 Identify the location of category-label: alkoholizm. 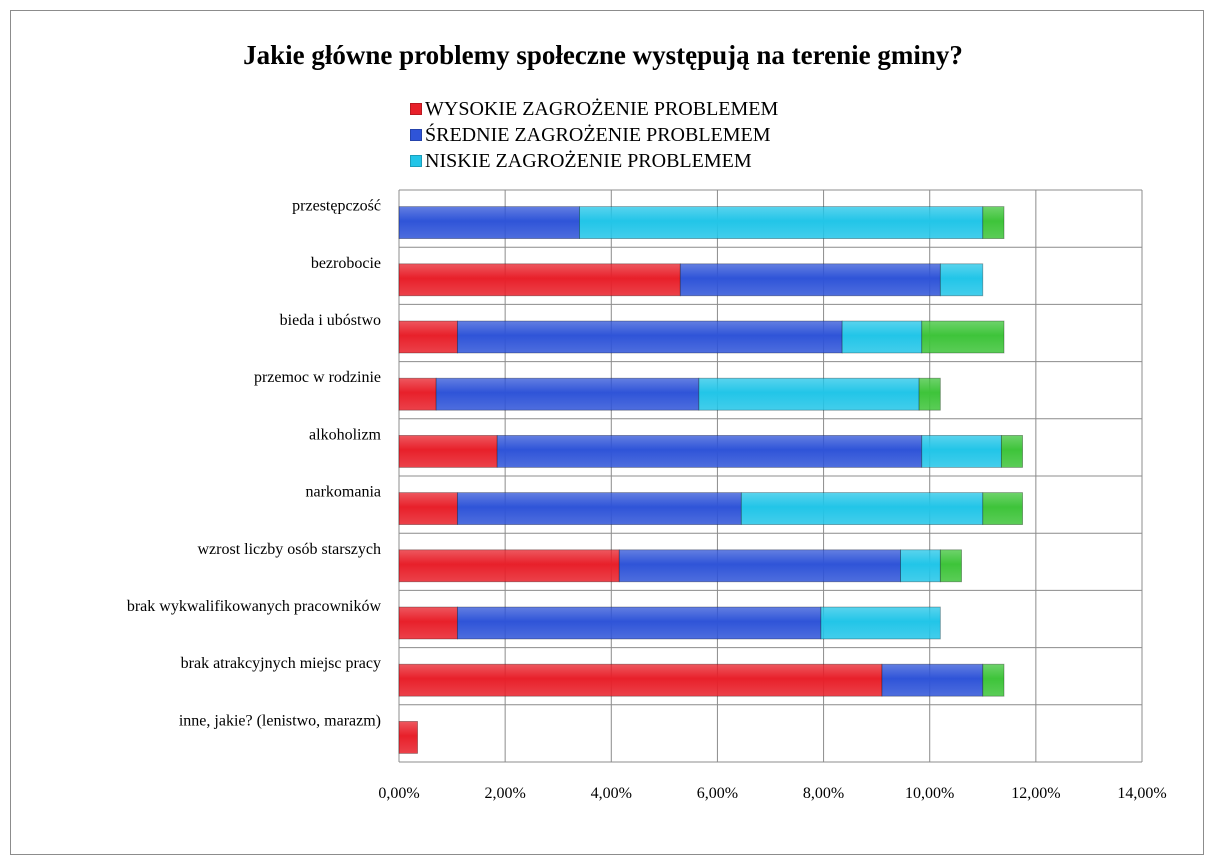
(345, 434).